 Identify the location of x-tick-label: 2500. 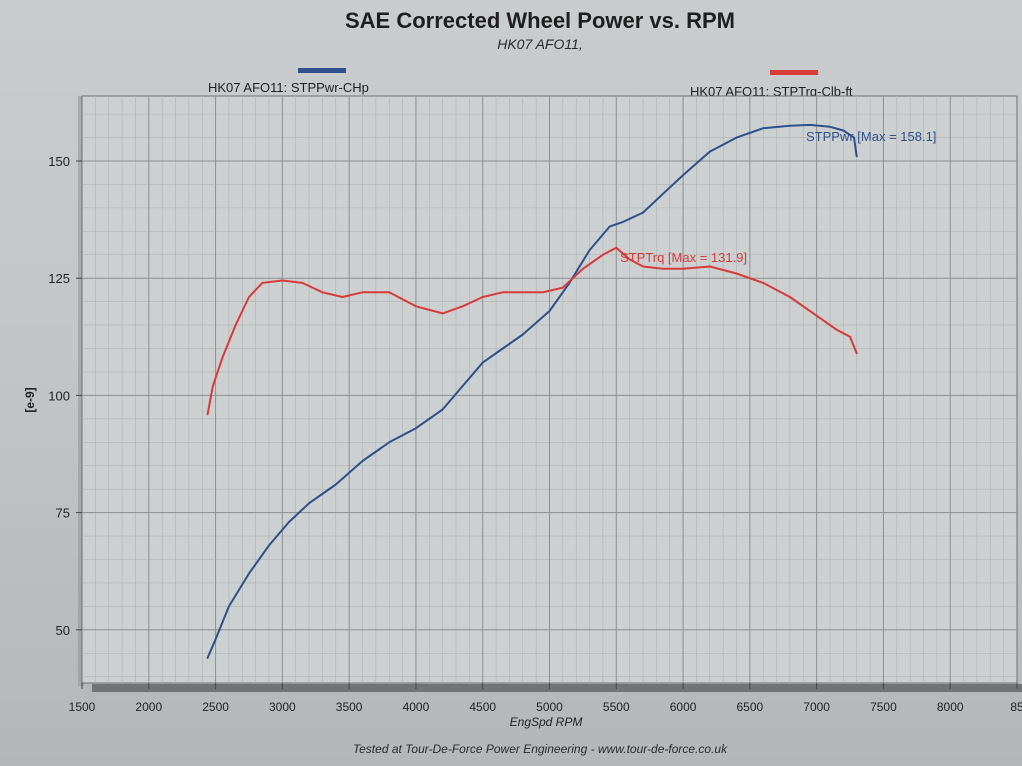
(215, 707).